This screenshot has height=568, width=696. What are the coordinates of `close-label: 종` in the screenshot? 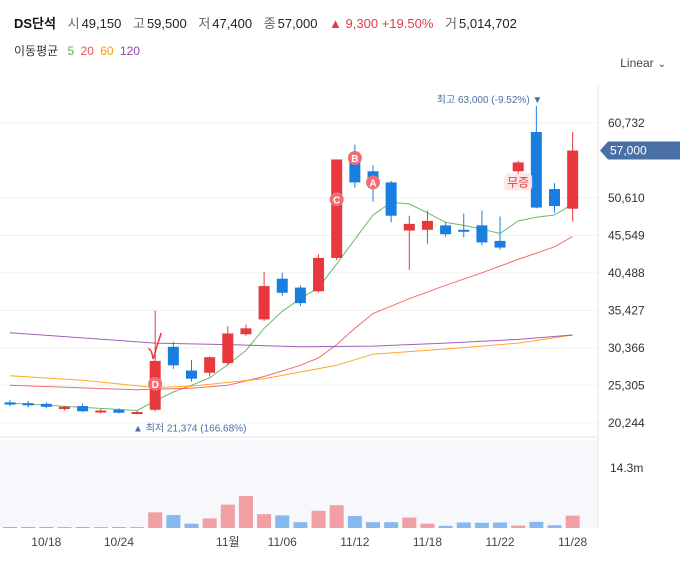 It's located at (269, 23).